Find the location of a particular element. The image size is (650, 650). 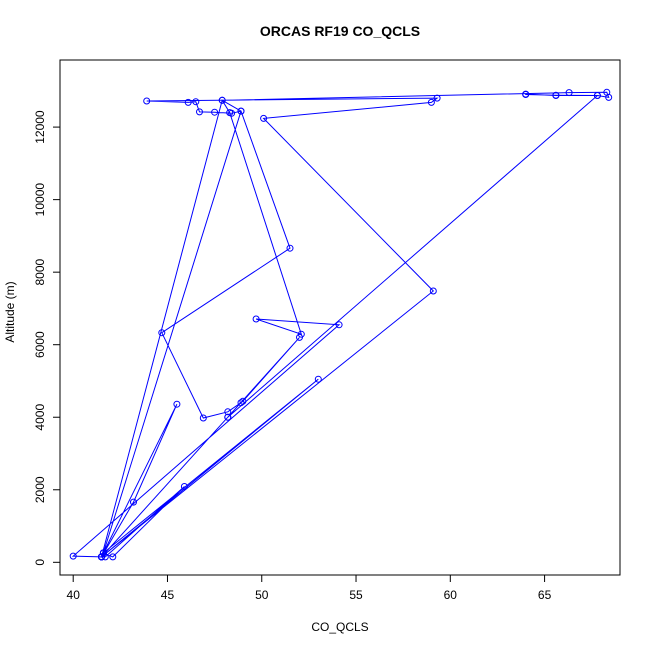

x-tick-label: 40 is located at coordinates (74, 595).